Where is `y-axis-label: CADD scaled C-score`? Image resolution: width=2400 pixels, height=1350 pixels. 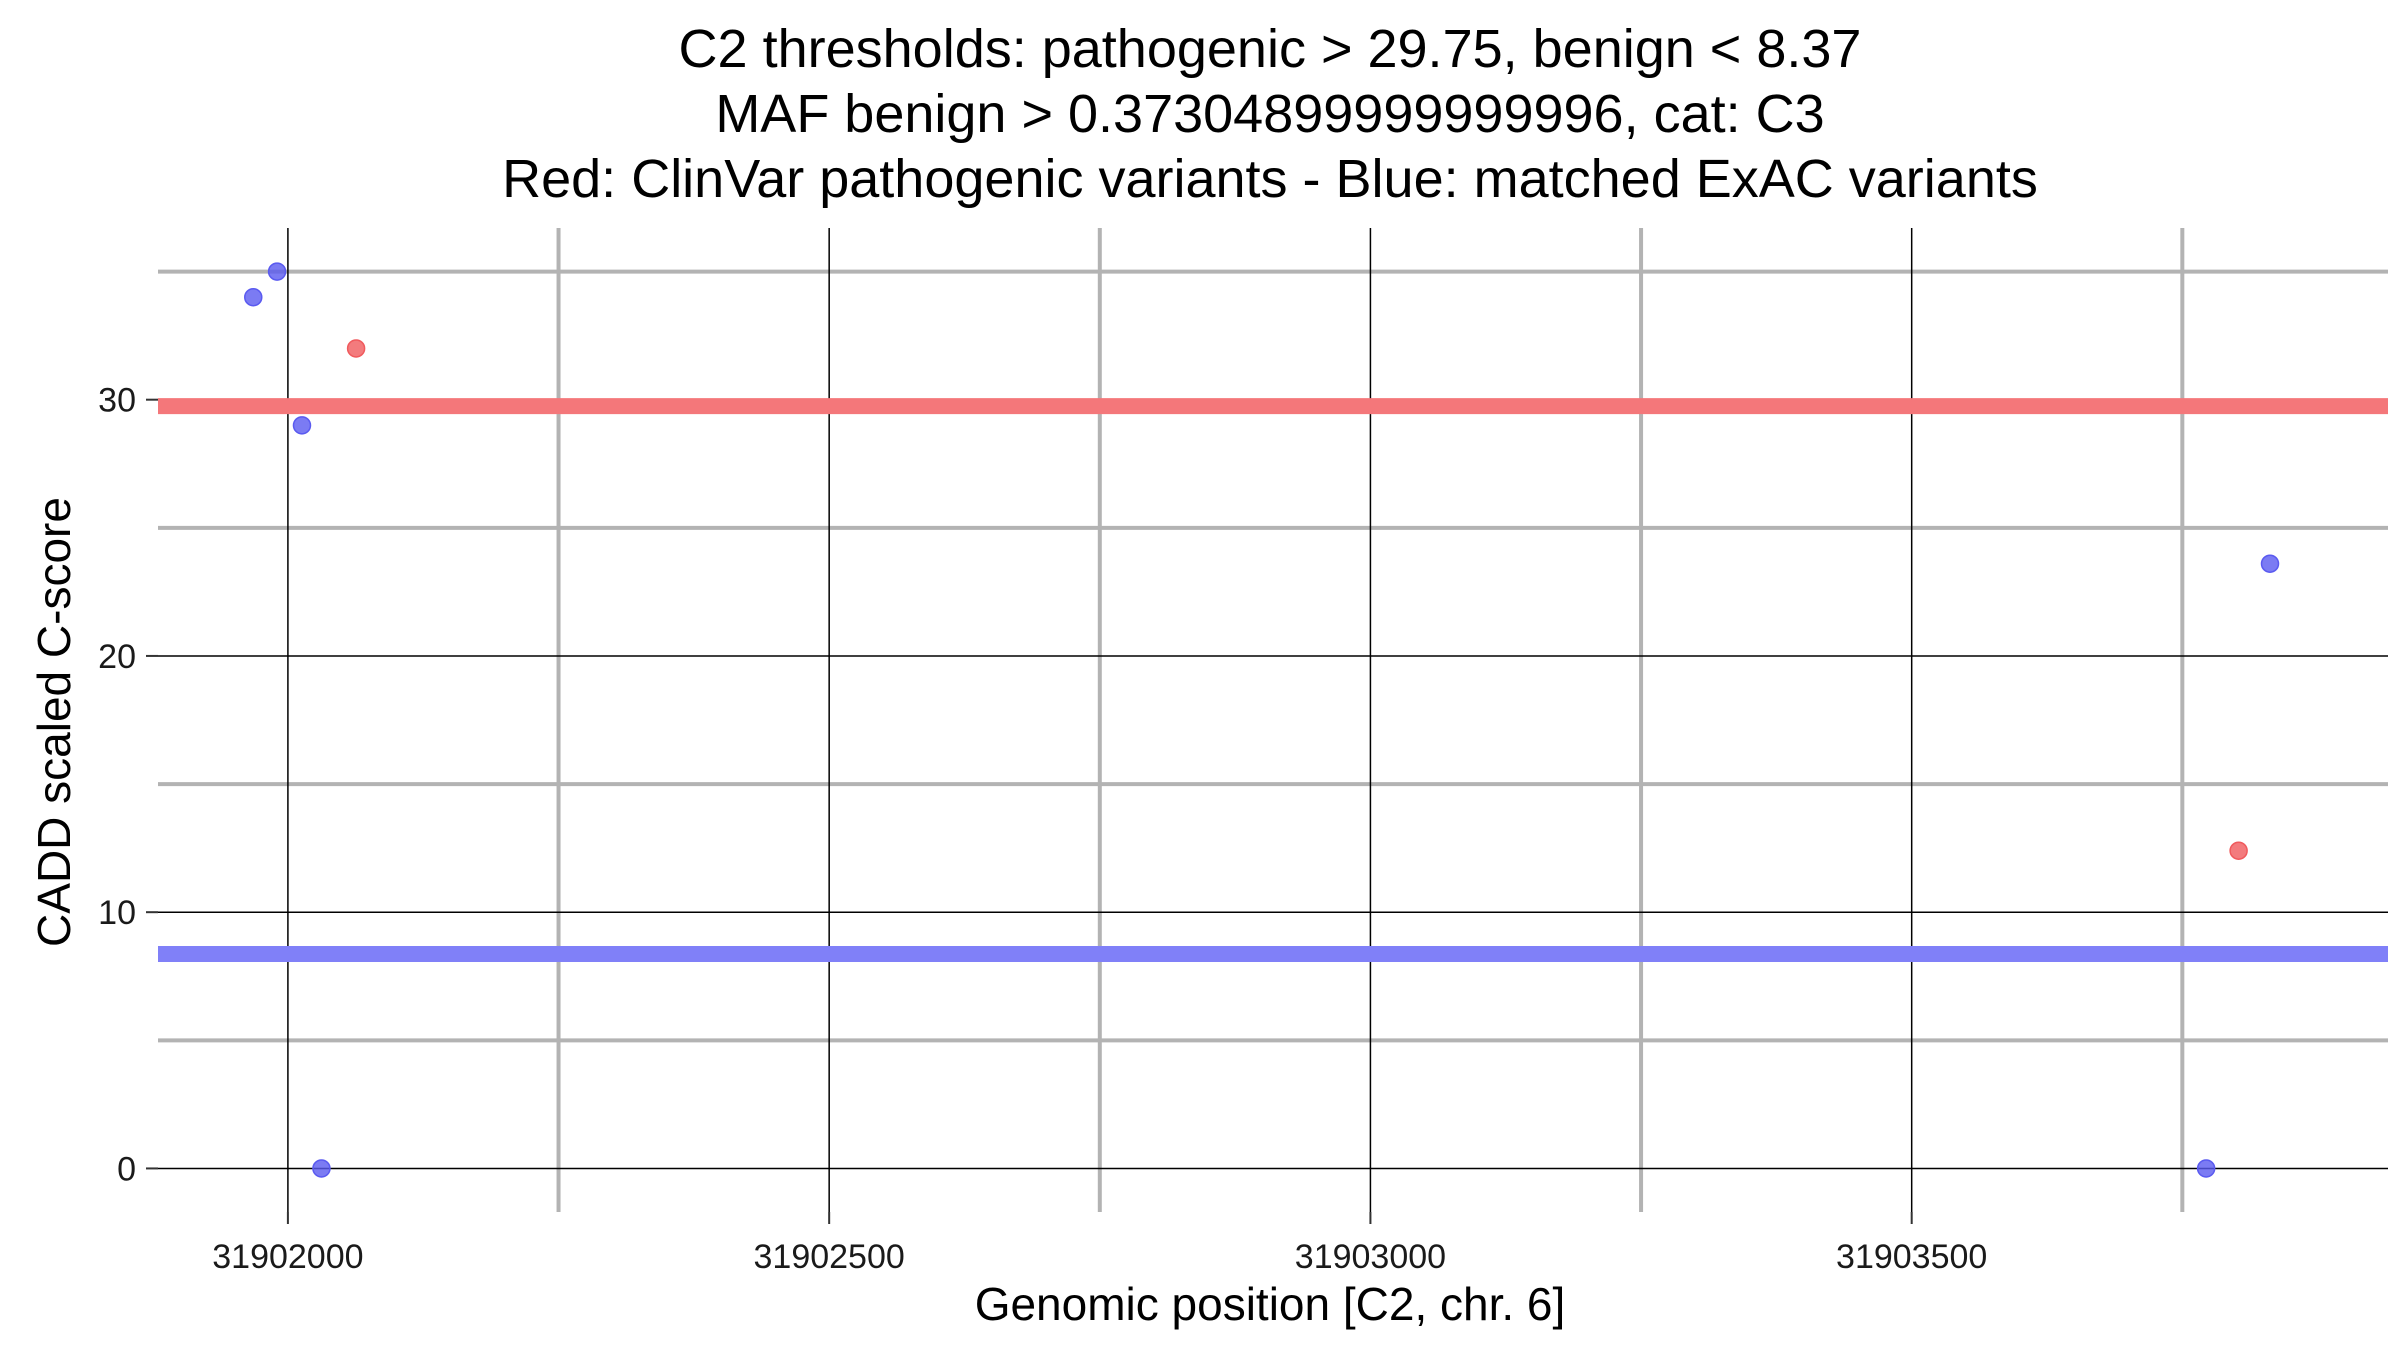 y-axis-label: CADD scaled C-score is located at coordinates (54, 722).